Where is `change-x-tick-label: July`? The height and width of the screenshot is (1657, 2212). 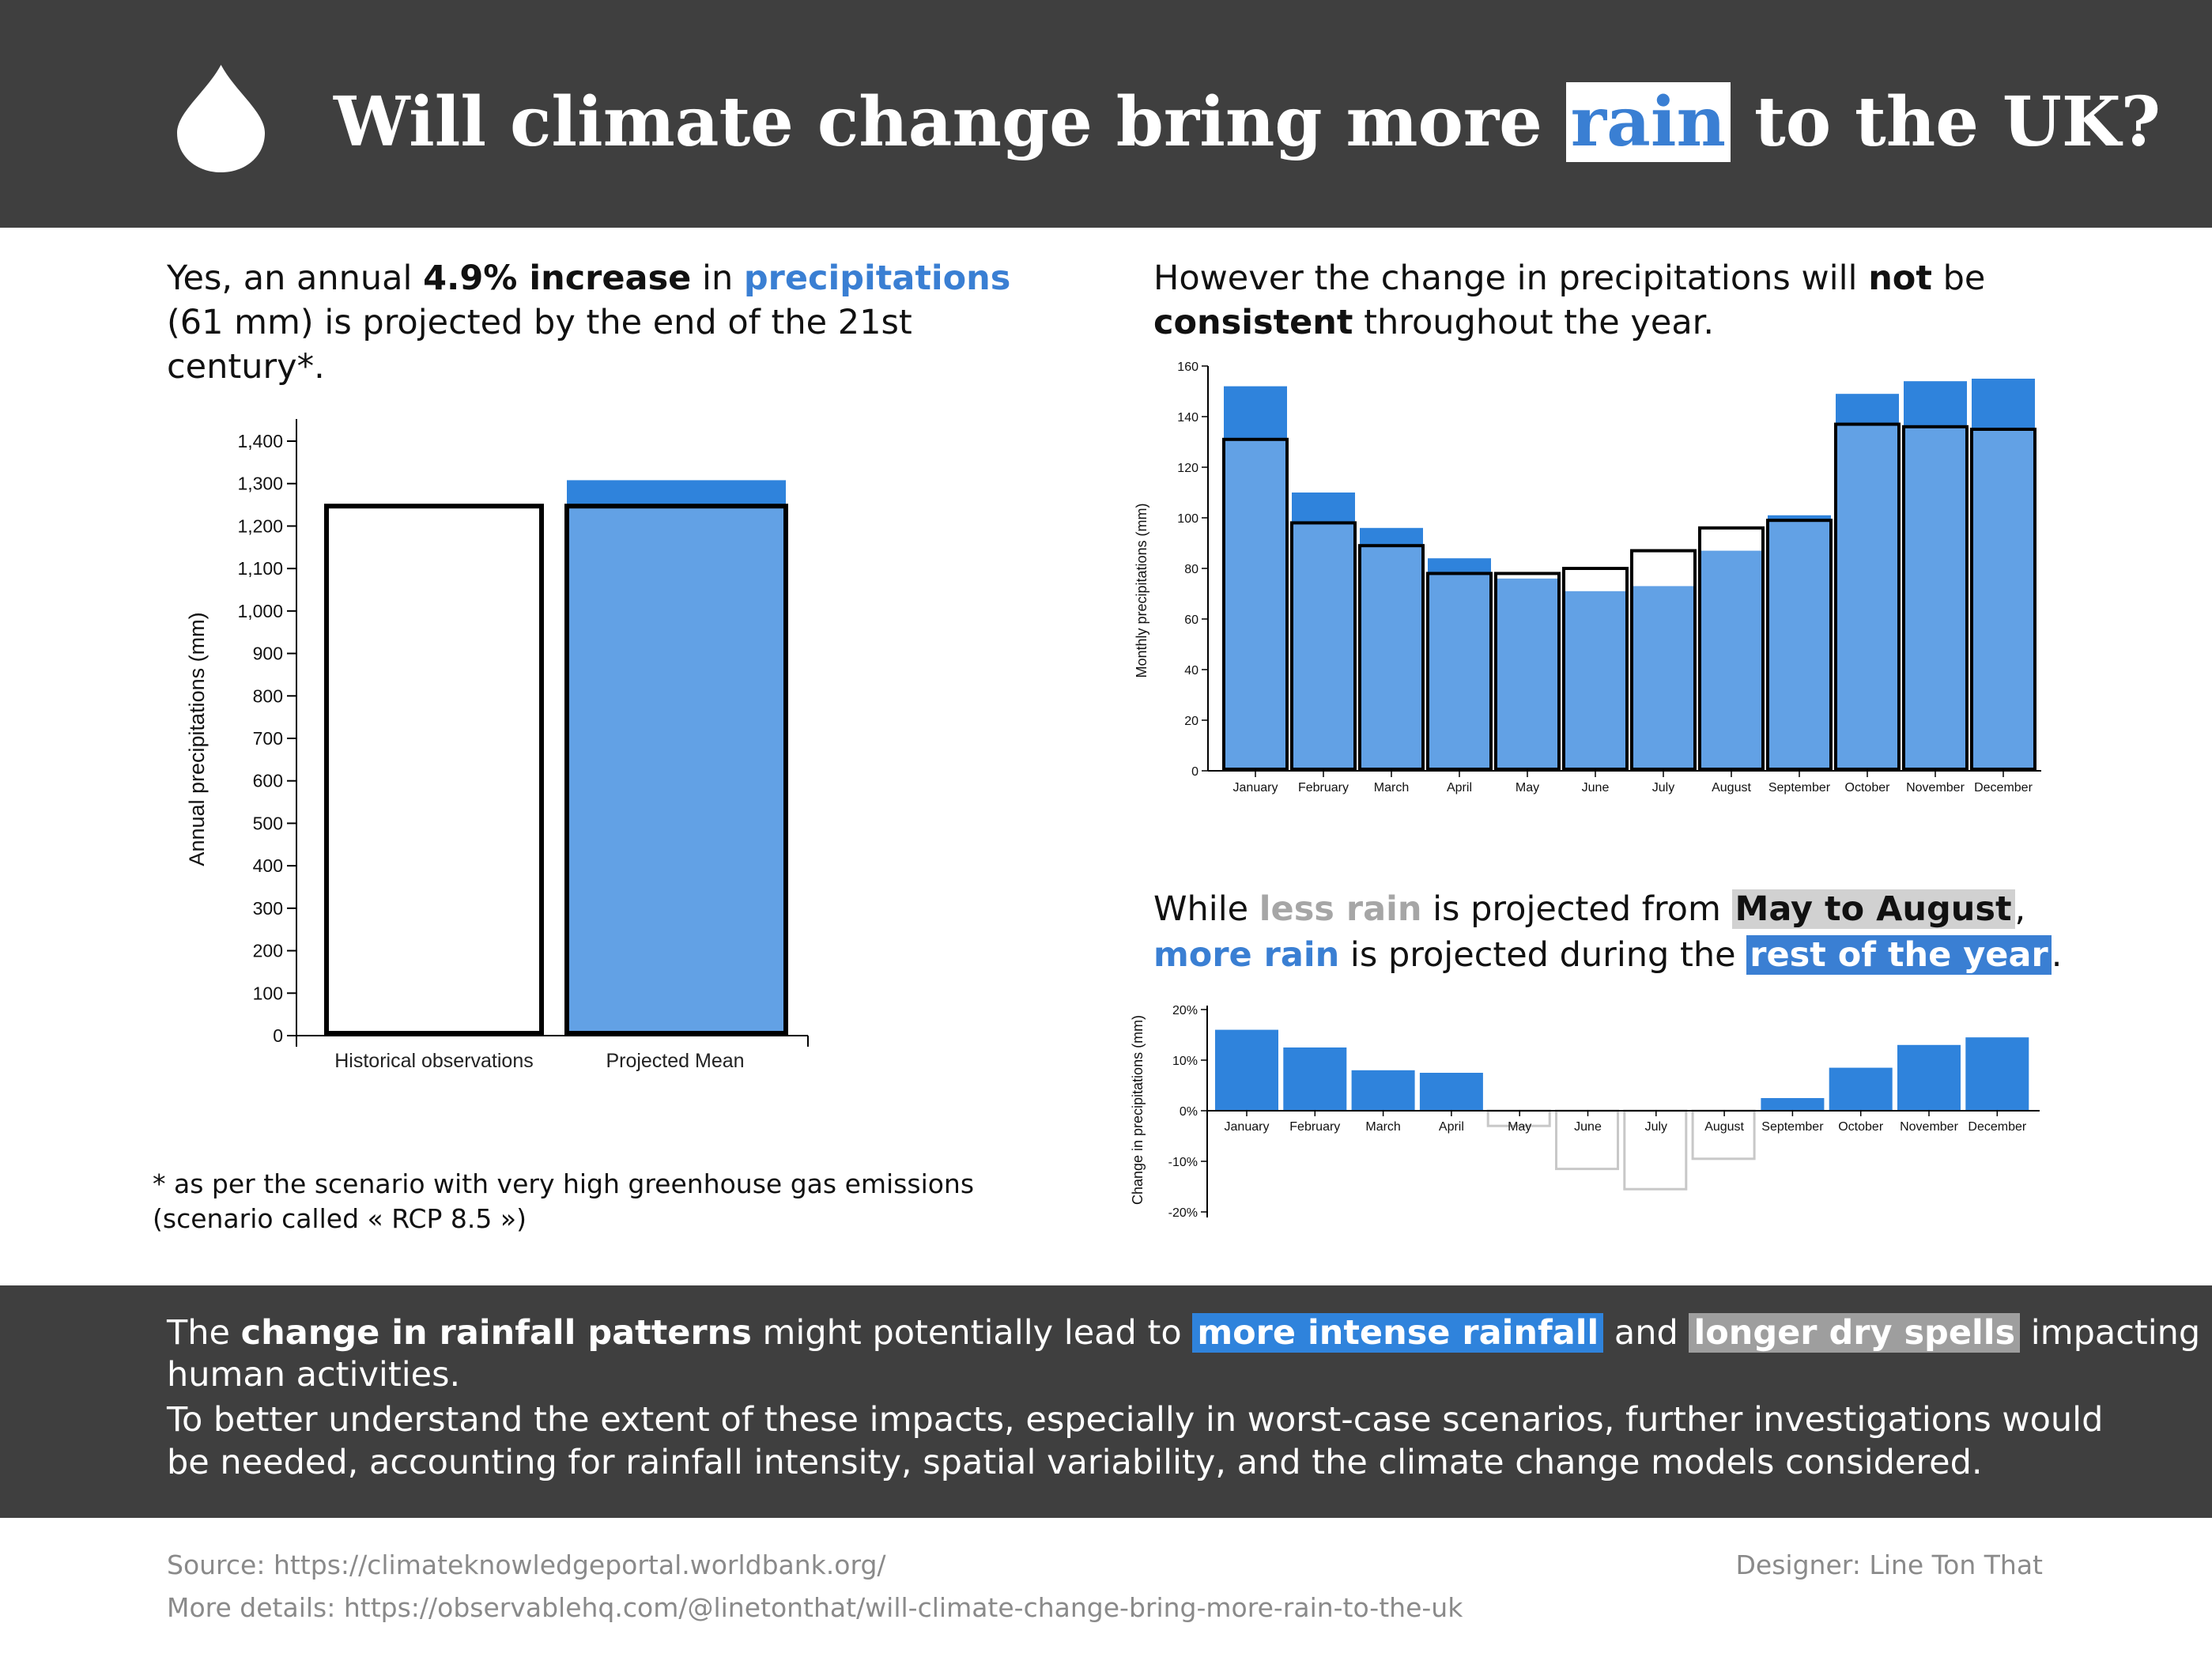 change-x-tick-label: July is located at coordinates (1656, 1127).